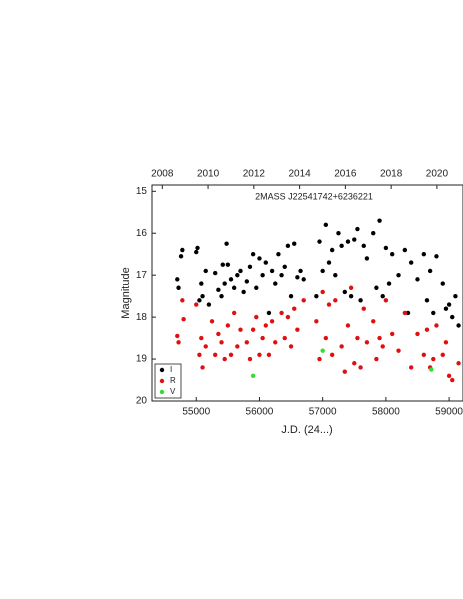  What do you see at coordinates (345, 174) in the screenshot?
I see `x2-tick-label: 2016` at bounding box center [345, 174].